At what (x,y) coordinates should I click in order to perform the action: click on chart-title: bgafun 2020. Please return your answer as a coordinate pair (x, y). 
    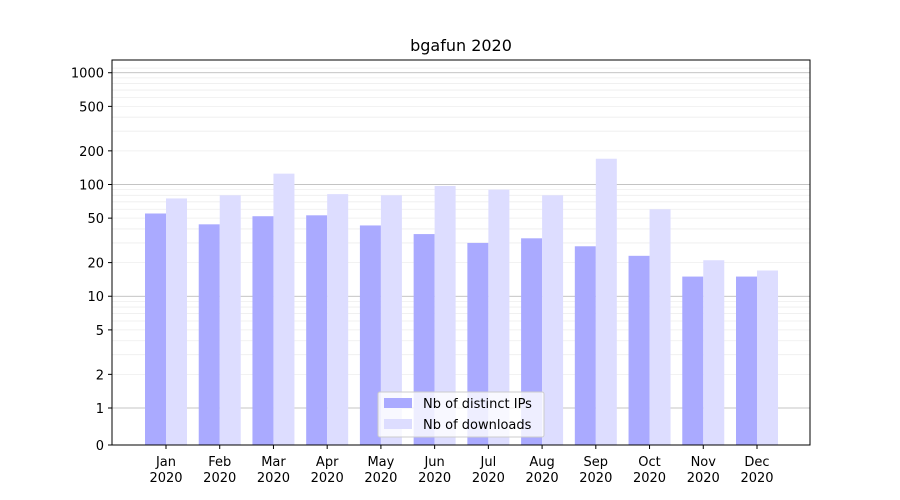
    Looking at the image, I should click on (461, 45).